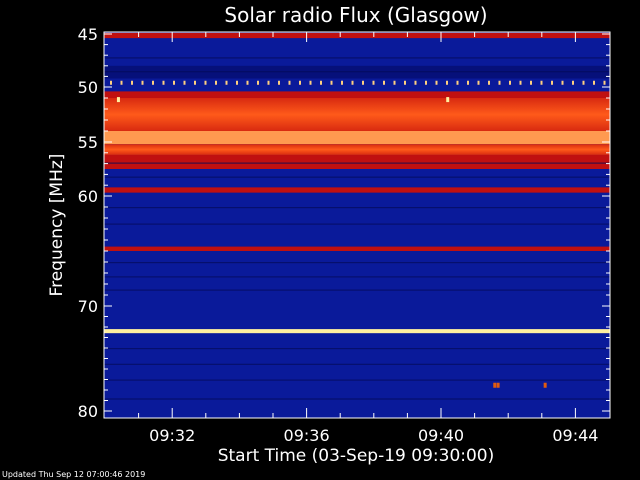 This screenshot has height=480, width=640. Describe the element at coordinates (88, 411) in the screenshot. I see `y-tick-label: 80` at that location.